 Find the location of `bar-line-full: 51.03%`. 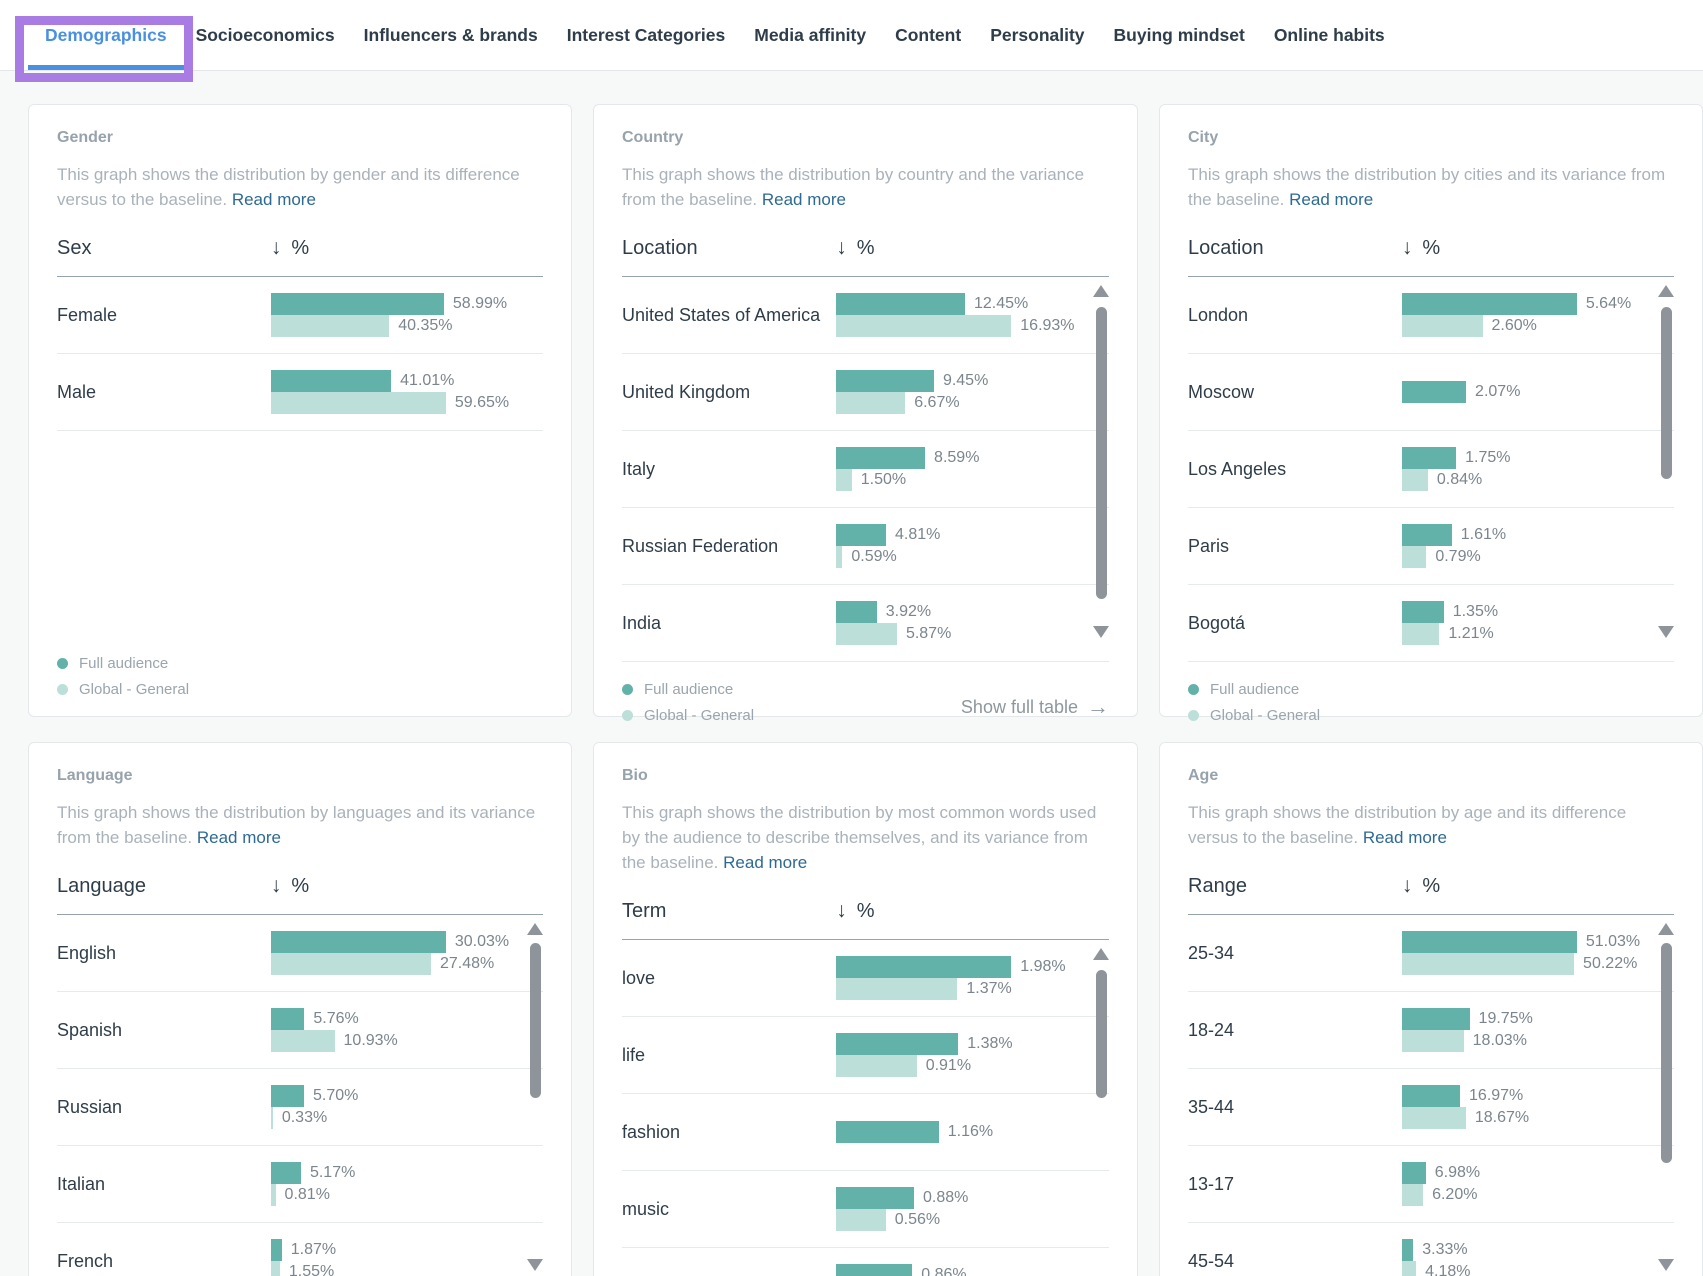

bar-line-full: 51.03% is located at coordinates (1537, 942).